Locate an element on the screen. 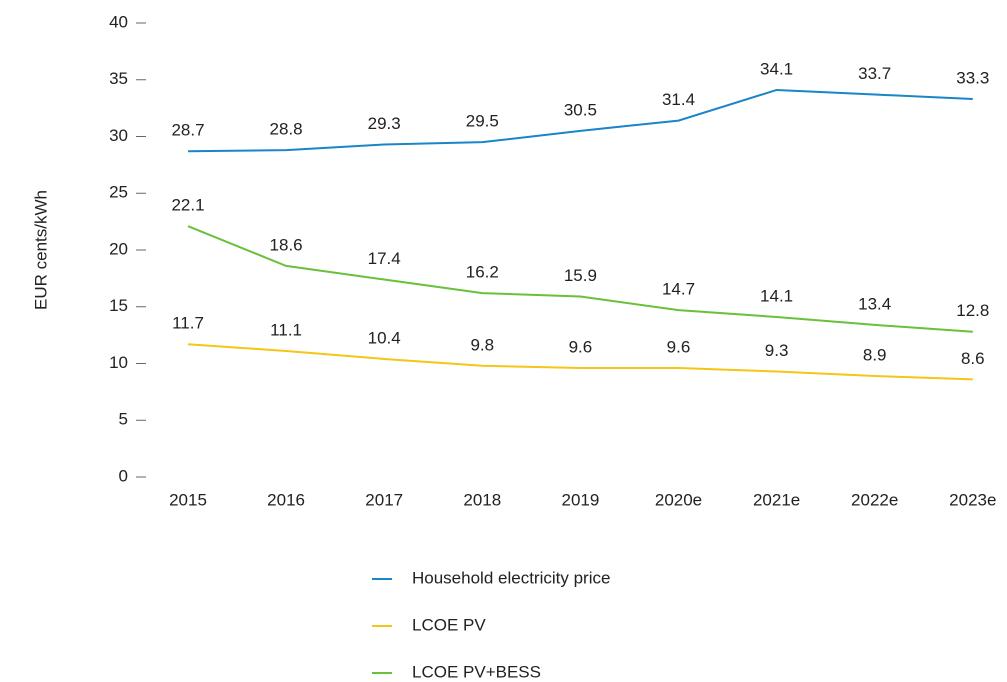  y-tick-label: 25 is located at coordinates (118, 192).